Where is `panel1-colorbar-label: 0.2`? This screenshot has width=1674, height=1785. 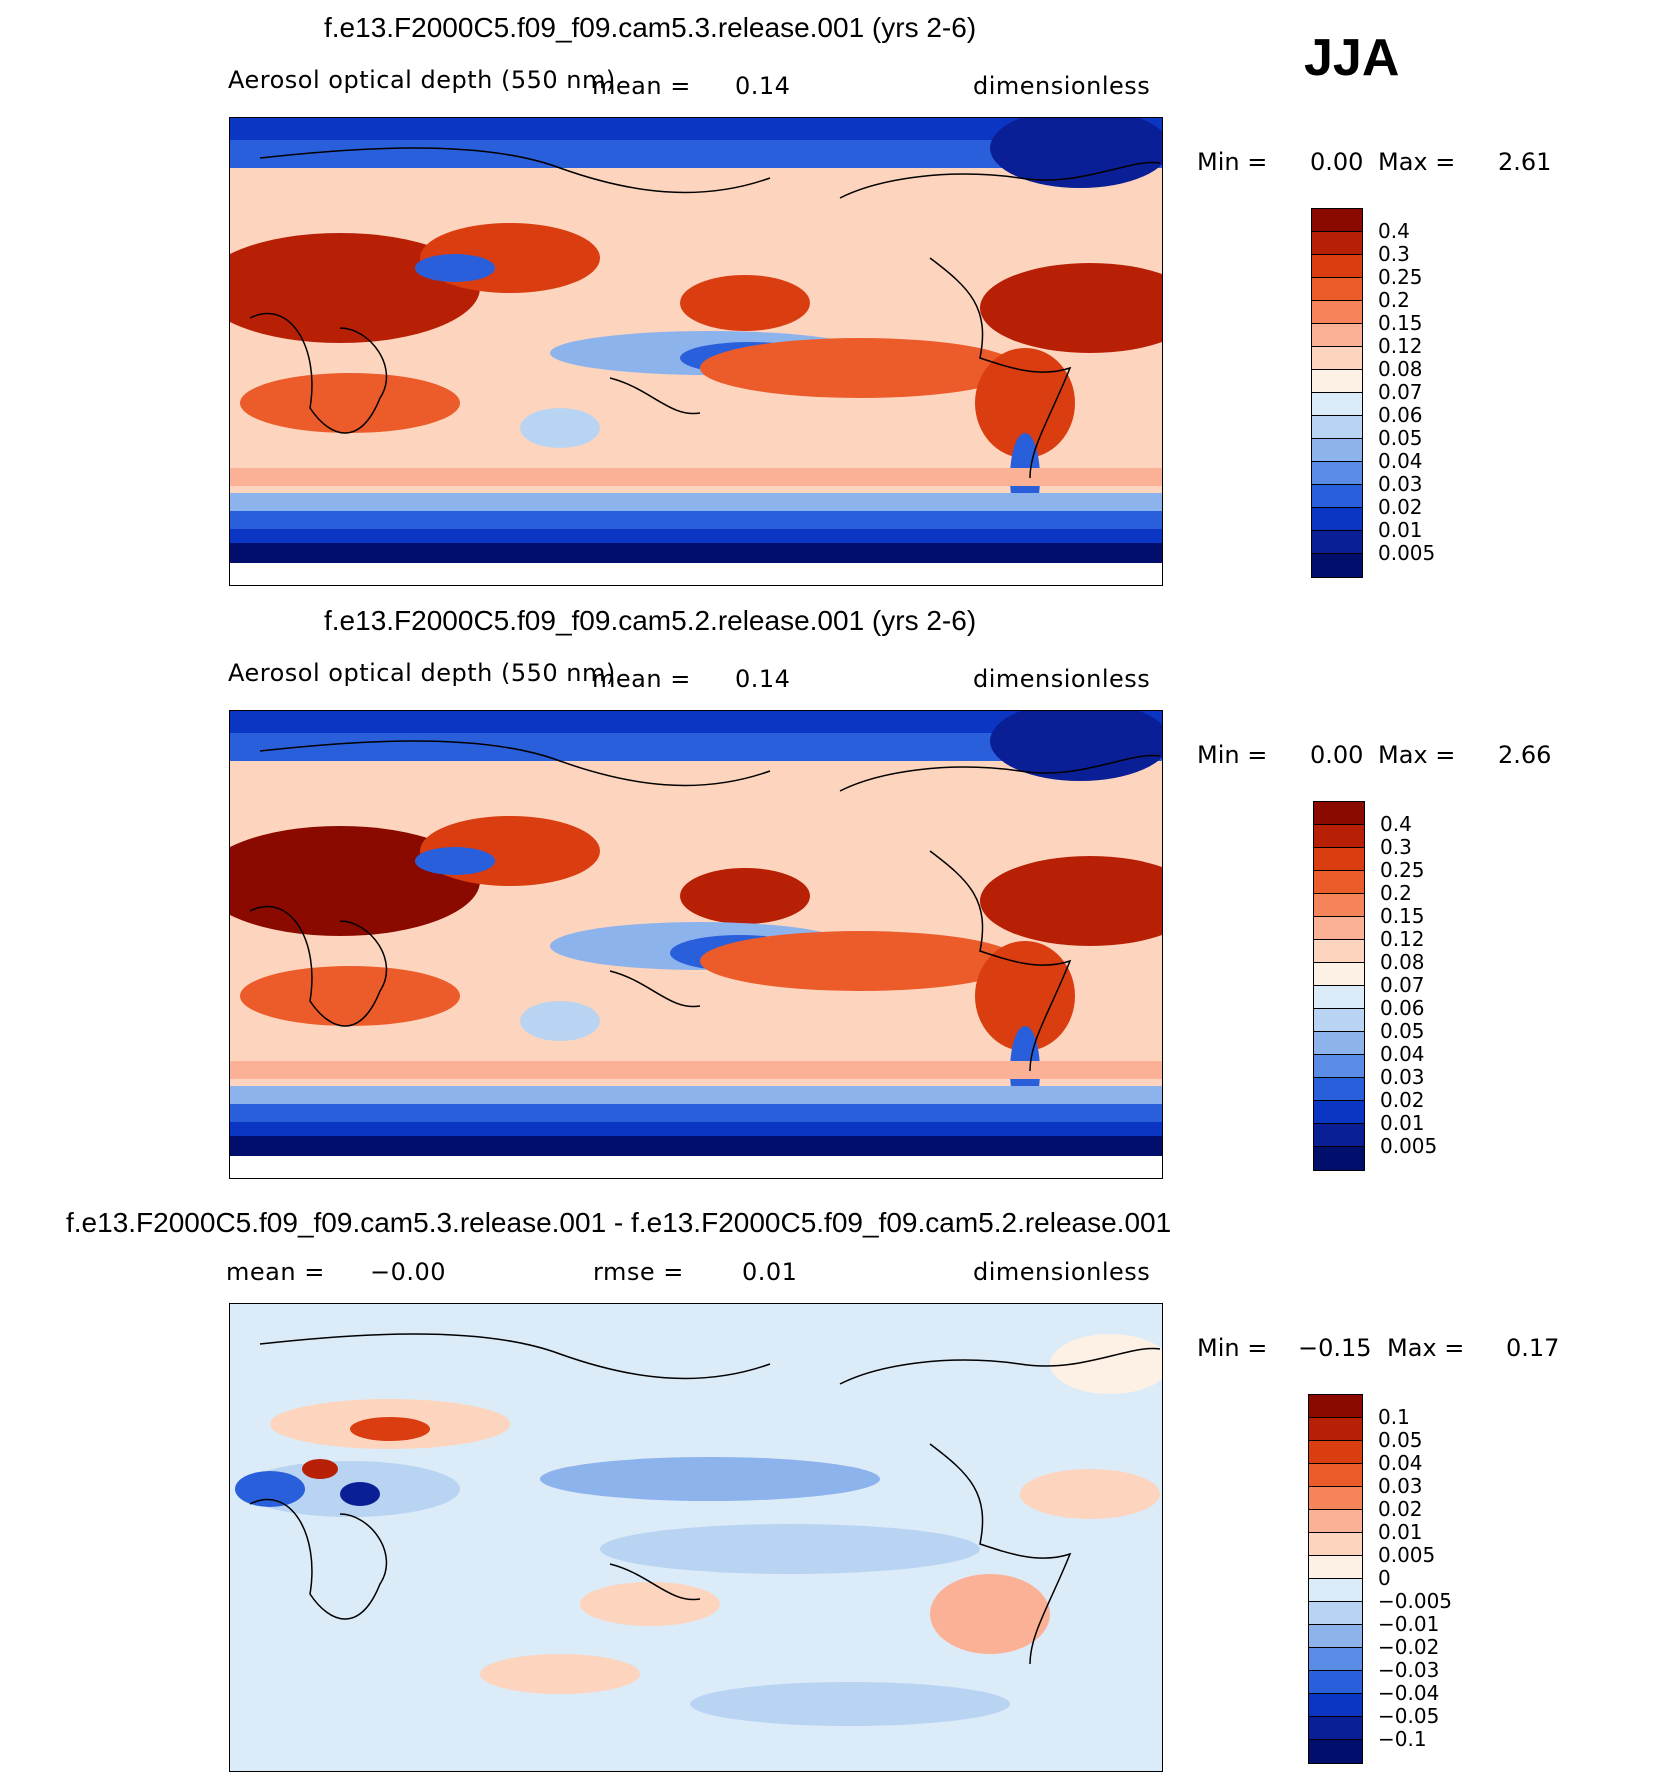 panel1-colorbar-label: 0.2 is located at coordinates (1394, 300).